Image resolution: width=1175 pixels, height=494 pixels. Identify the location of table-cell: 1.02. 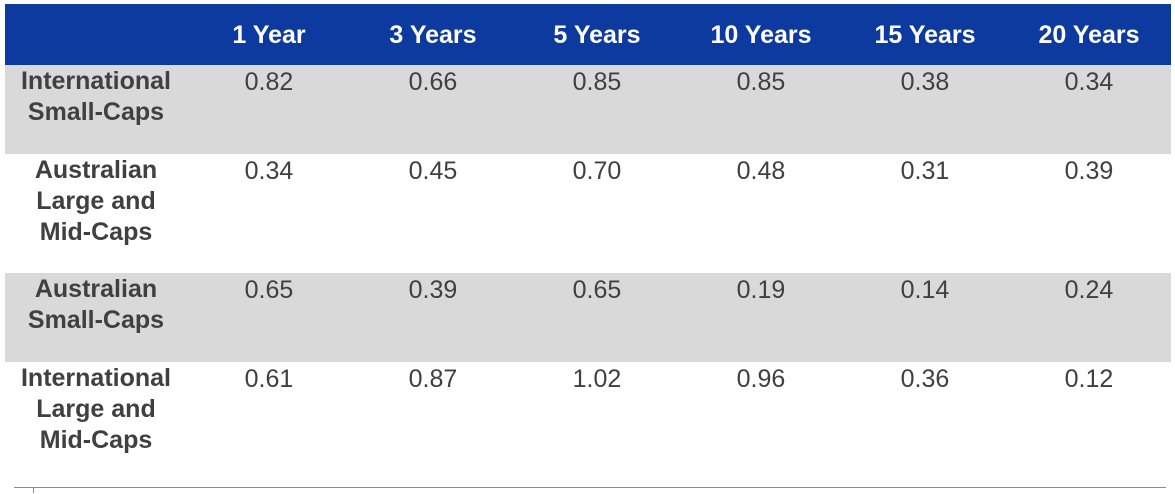
(597, 379).